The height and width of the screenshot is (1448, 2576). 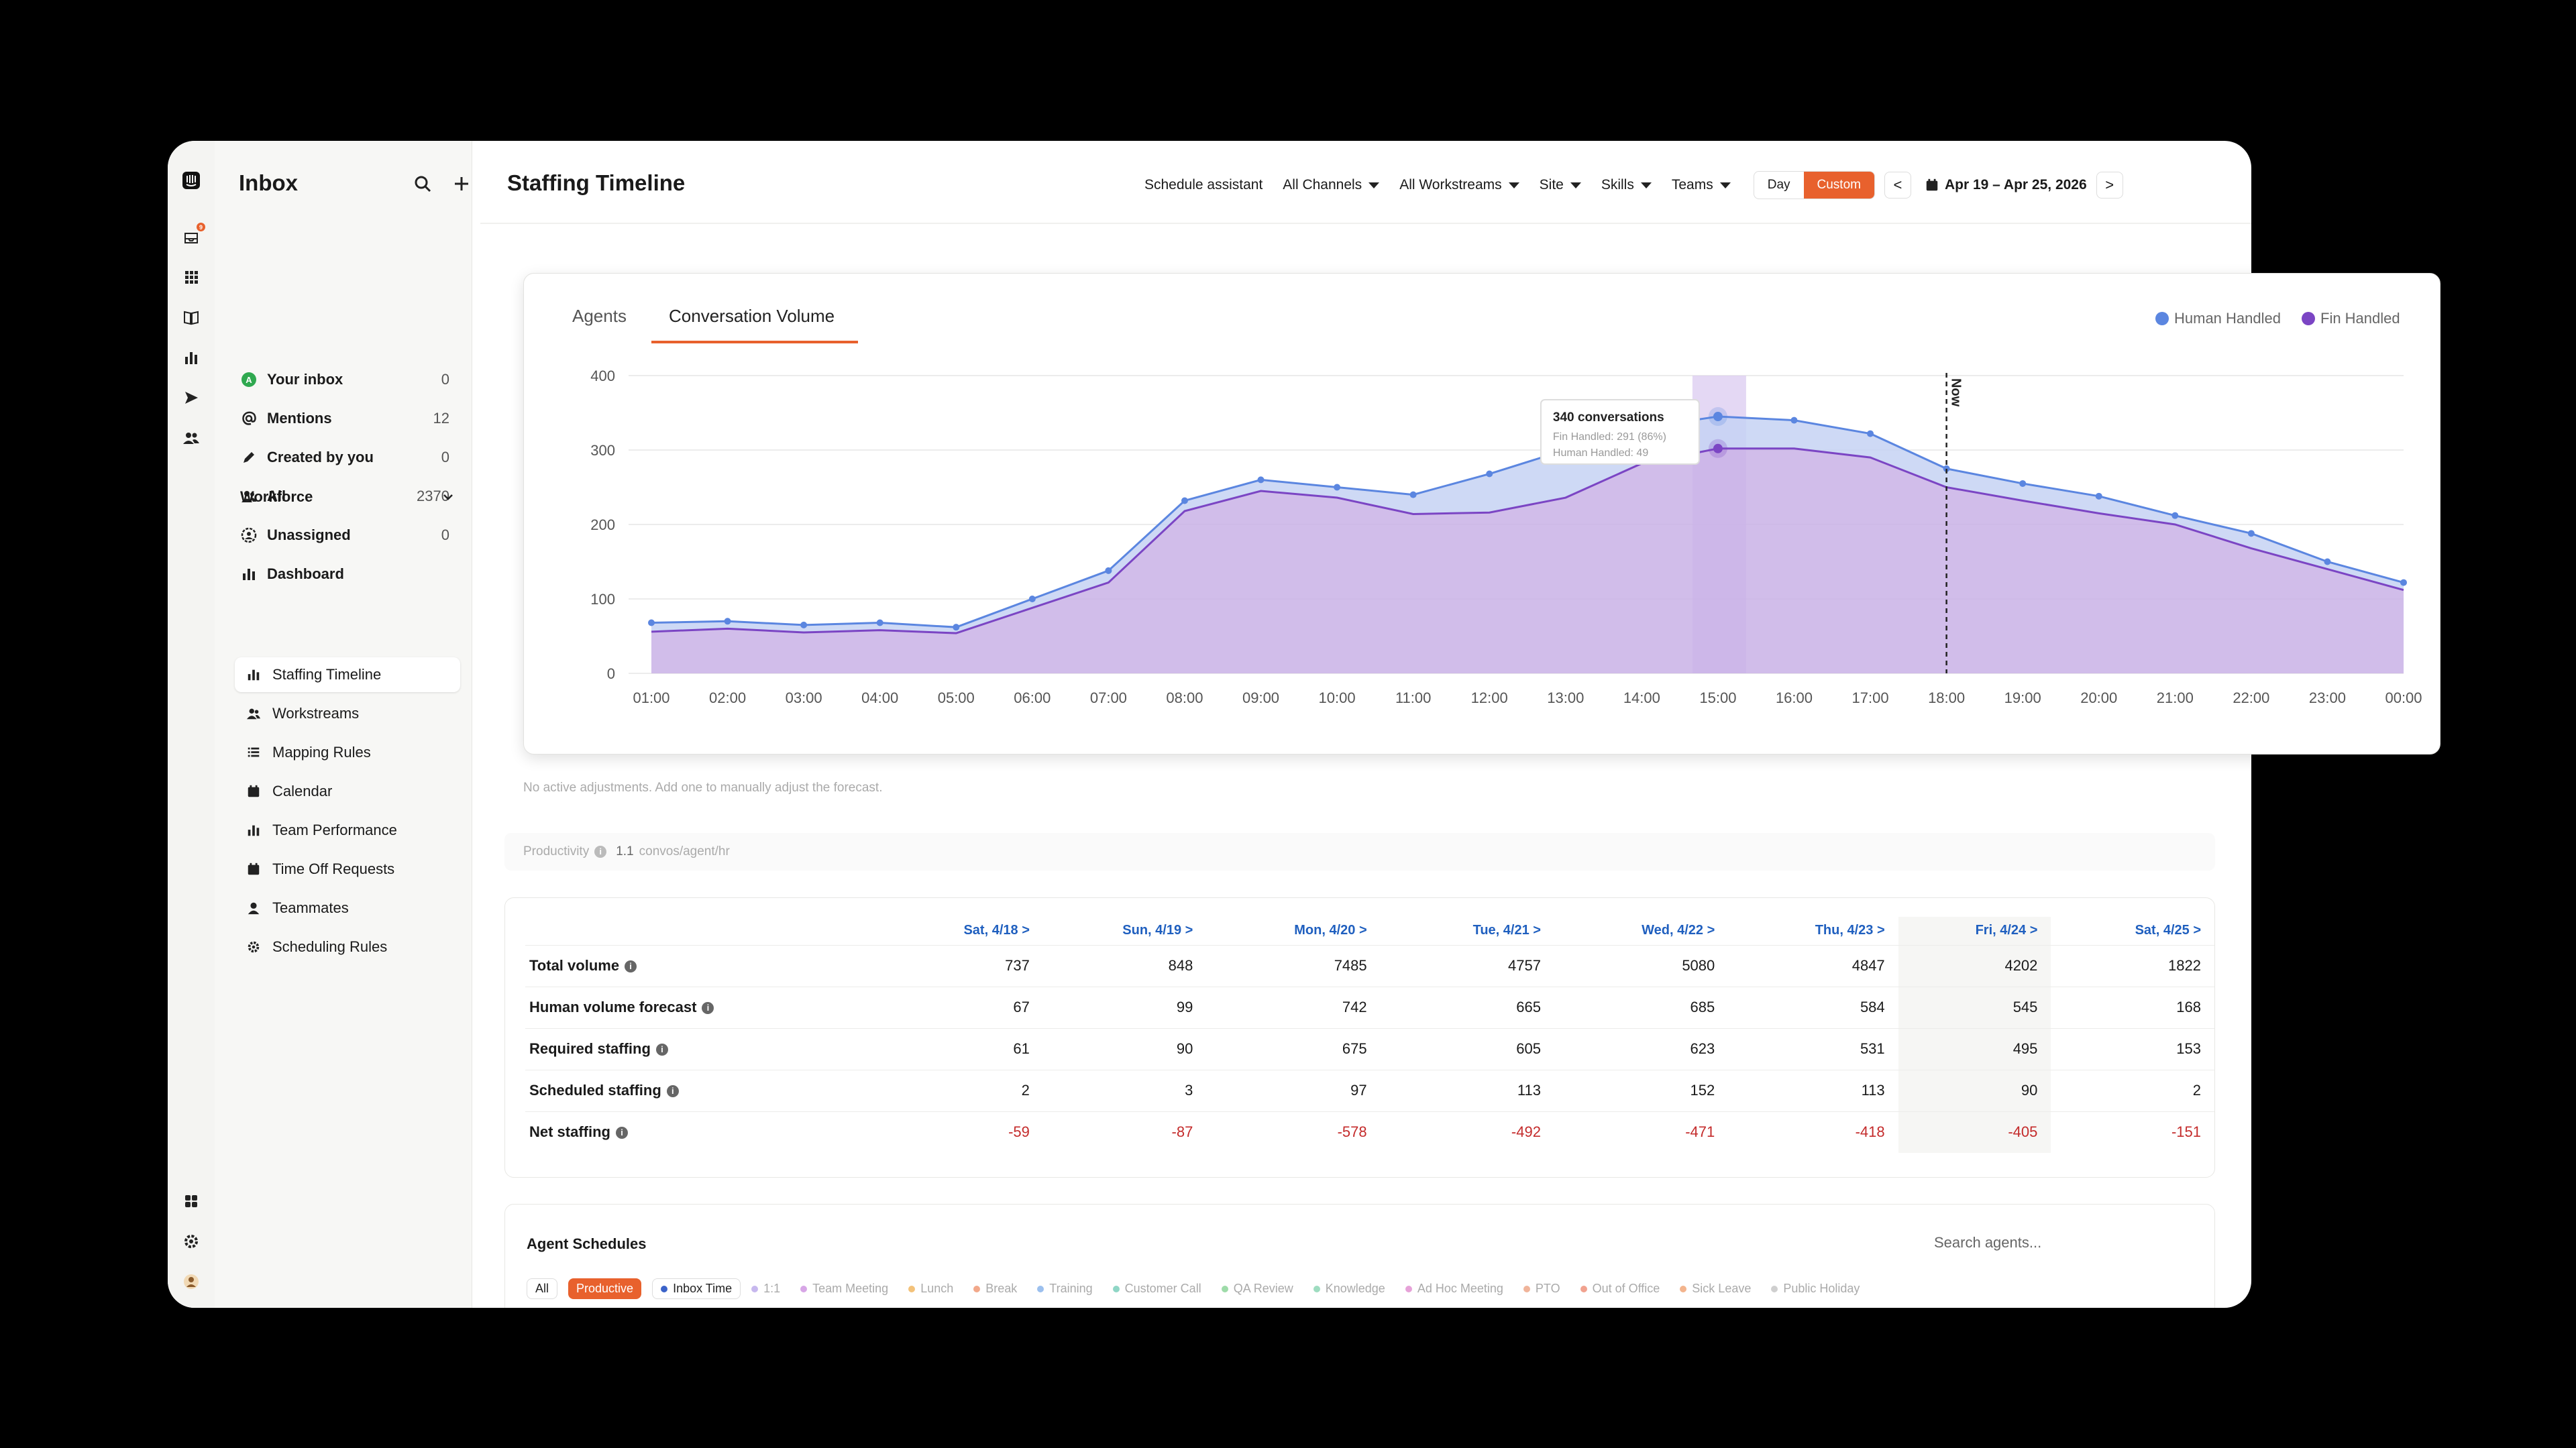 I want to click on send-icon, so click(x=191, y=397).